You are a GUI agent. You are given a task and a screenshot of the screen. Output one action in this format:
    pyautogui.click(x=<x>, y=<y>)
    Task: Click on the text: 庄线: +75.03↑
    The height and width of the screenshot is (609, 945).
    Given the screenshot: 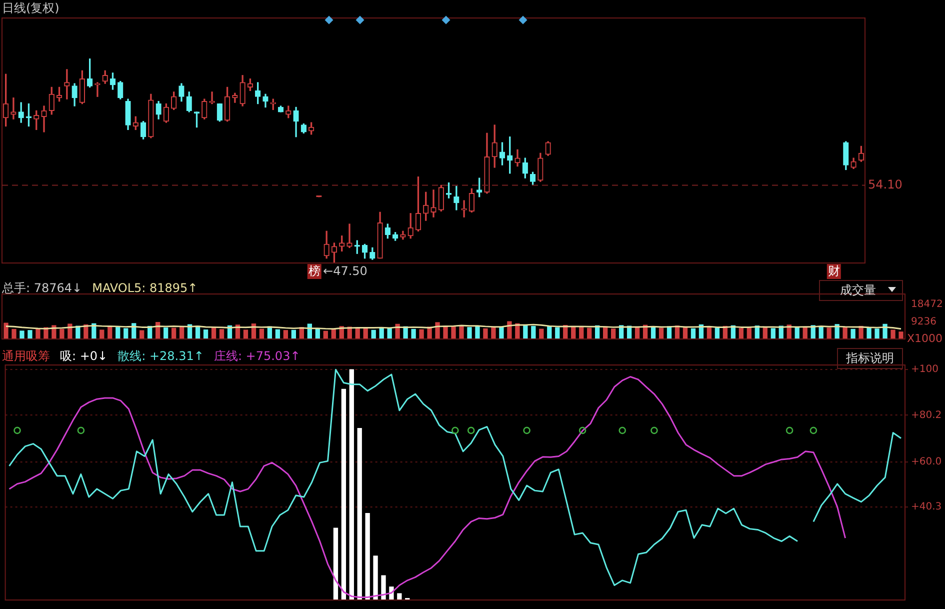 What is the action you would take?
    pyautogui.click(x=257, y=356)
    